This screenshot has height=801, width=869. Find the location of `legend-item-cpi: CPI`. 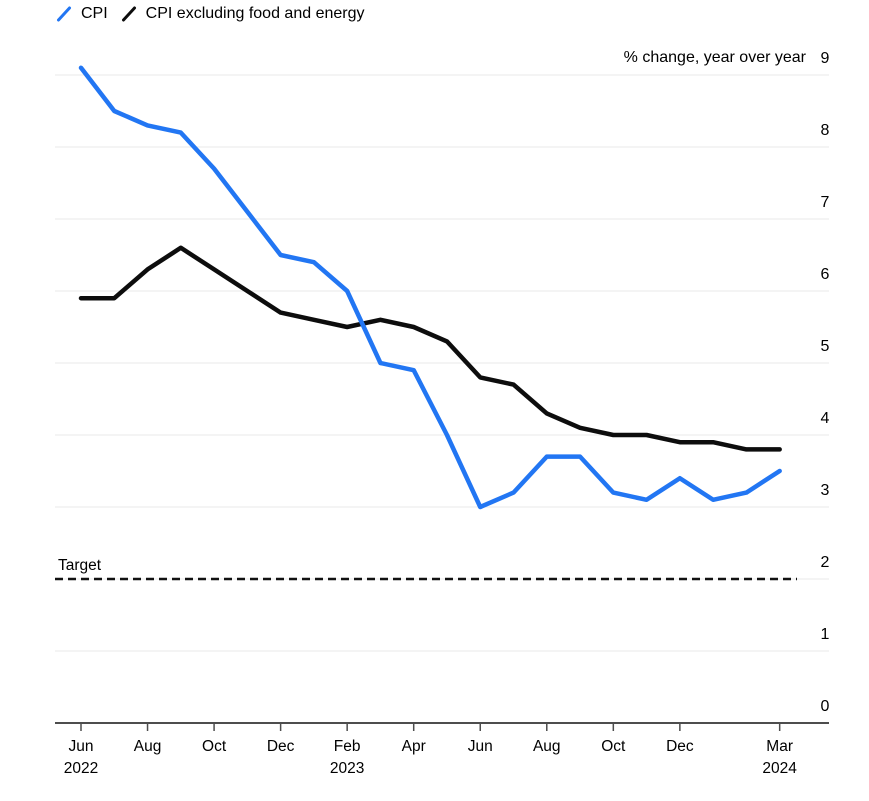

legend-item-cpi: CPI is located at coordinates (81, 14).